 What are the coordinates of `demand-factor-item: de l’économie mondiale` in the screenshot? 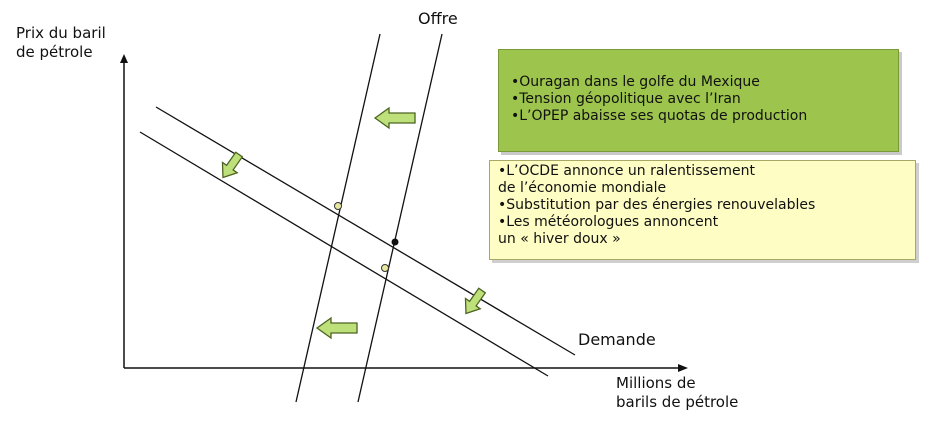 It's located at (582, 188).